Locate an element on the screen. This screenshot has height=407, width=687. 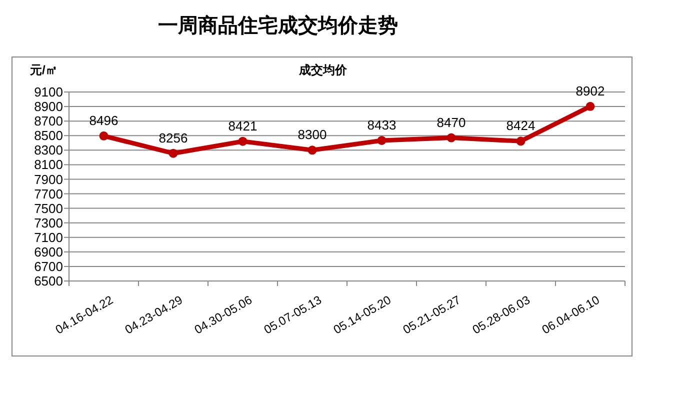
y-tick-label: 8700 is located at coordinates (48, 121).